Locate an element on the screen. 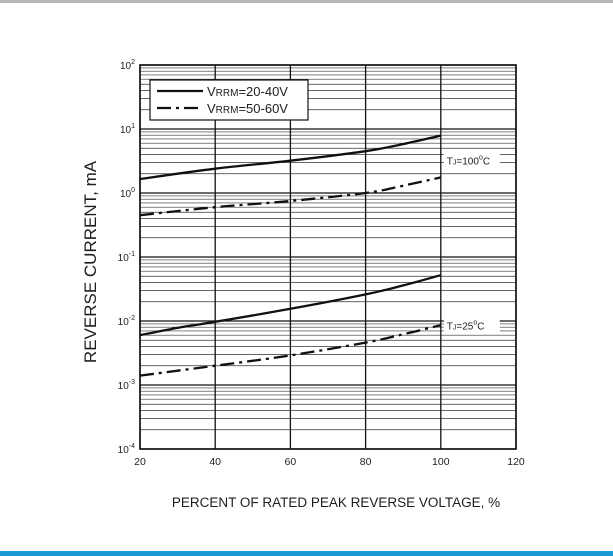 Image resolution: width=613 pixels, height=556 pixels. x-axis-label: PERCENT OF RATED PEAK REVERSE VOLTAGE, % is located at coordinates (336, 502).